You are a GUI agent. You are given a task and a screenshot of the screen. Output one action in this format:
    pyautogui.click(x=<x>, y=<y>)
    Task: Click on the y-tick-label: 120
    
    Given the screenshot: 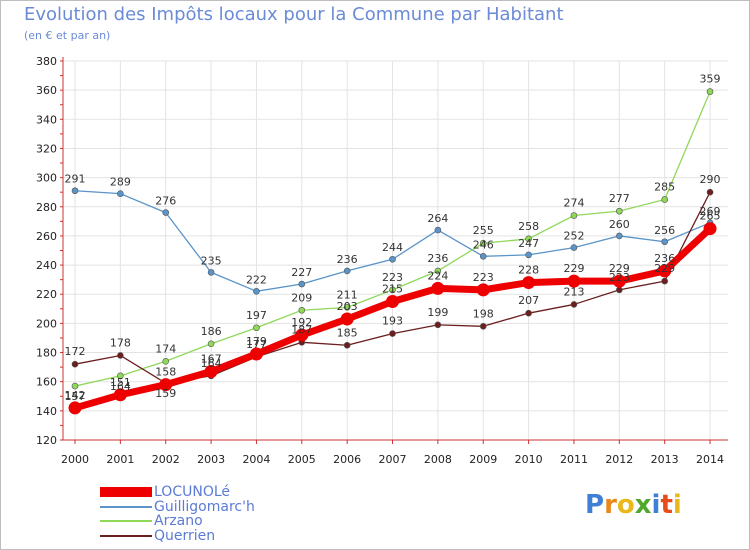 What is the action you would take?
    pyautogui.click(x=46, y=440)
    